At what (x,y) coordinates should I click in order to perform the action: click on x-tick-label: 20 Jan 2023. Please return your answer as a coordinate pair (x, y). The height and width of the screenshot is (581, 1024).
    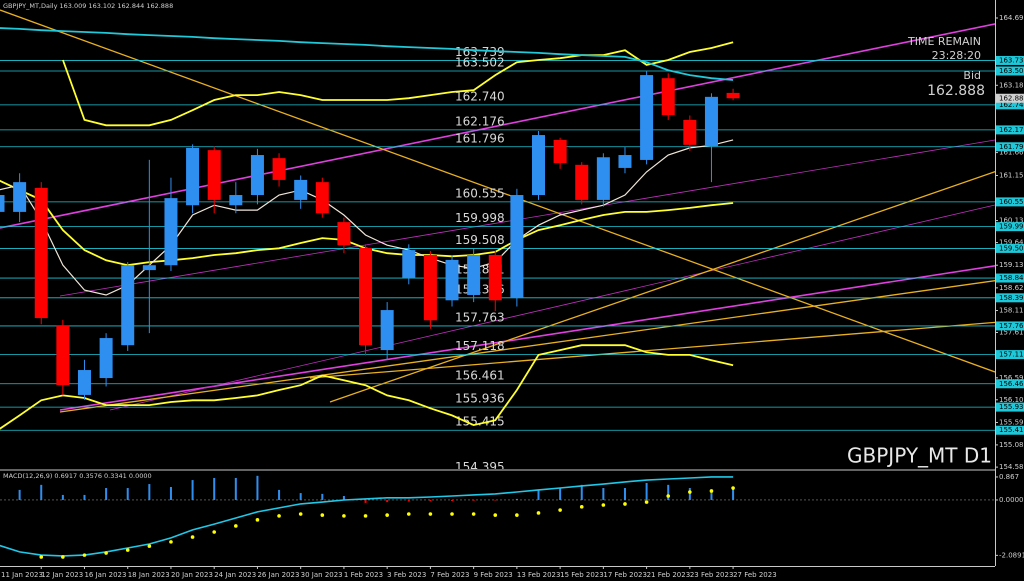
    Looking at the image, I should click on (192, 575).